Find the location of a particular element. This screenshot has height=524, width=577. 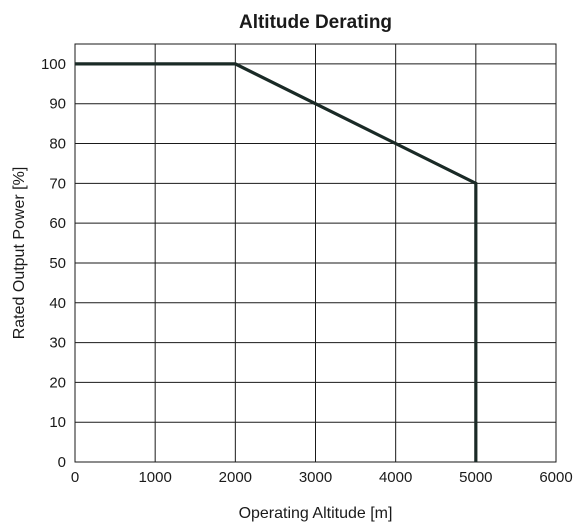

x-tick-label-0: 0 is located at coordinates (75, 477).